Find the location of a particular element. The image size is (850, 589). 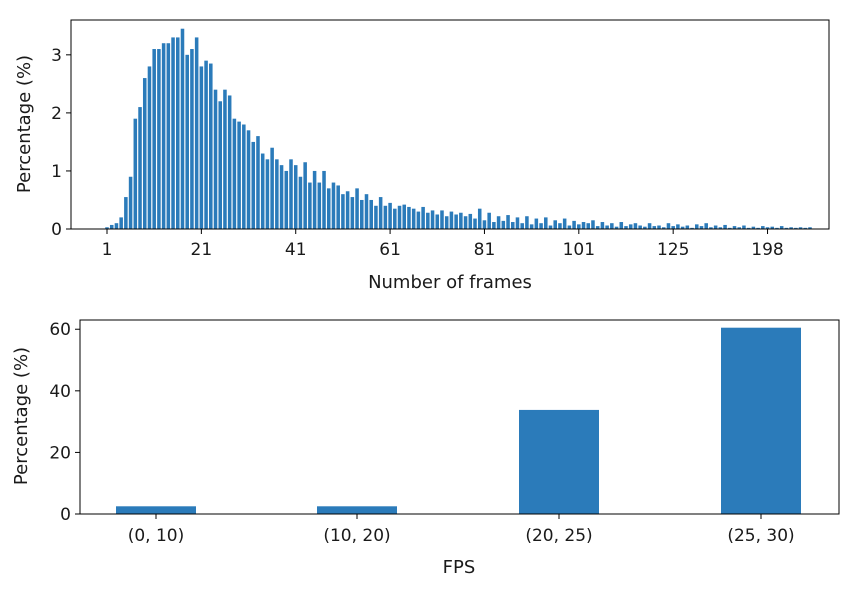

fps-bar-chart-xaxis: (0, 10) (10, 20) (20, 25) (25, 30) is located at coordinates (461, 530).